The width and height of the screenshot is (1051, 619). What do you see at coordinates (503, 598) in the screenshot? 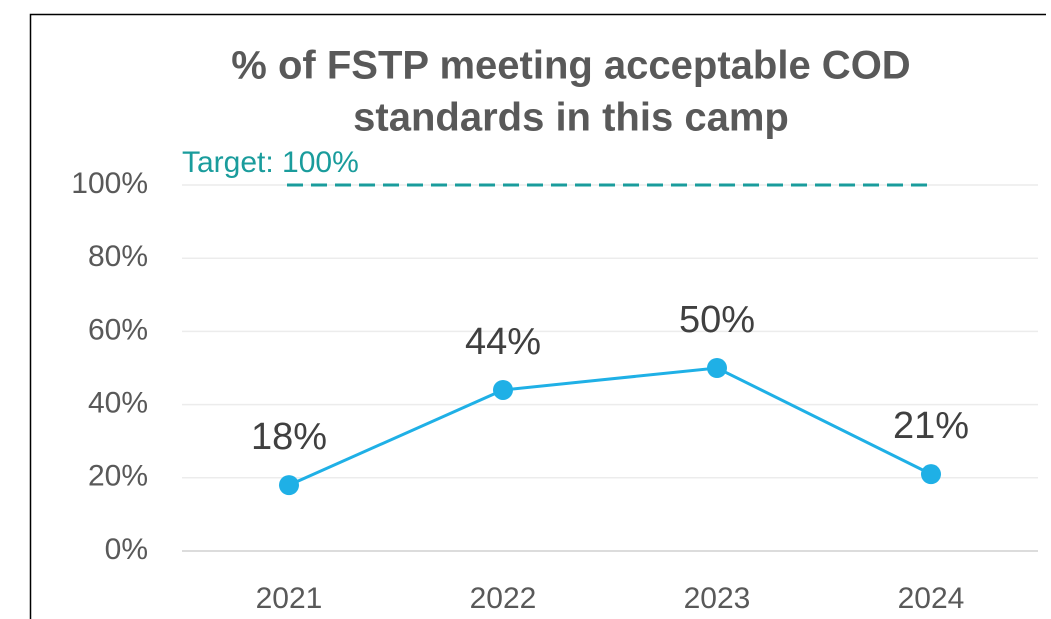
I see `x-tick-label: 2022` at bounding box center [503, 598].